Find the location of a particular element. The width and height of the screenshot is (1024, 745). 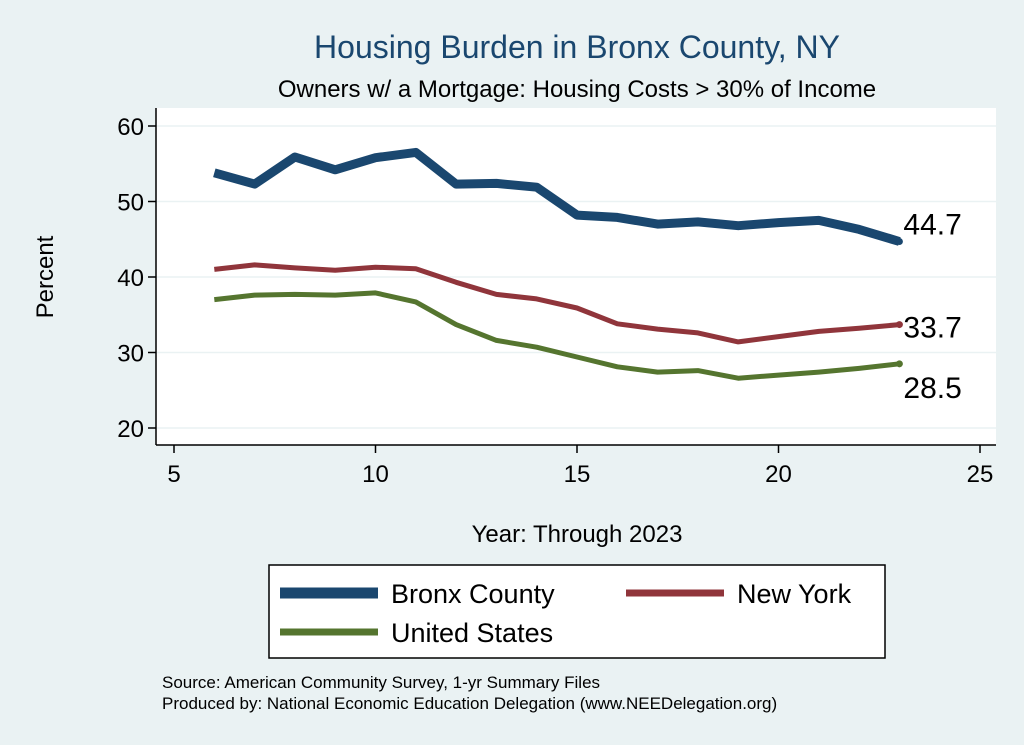

y-tick-label: 60 is located at coordinates (130, 127).